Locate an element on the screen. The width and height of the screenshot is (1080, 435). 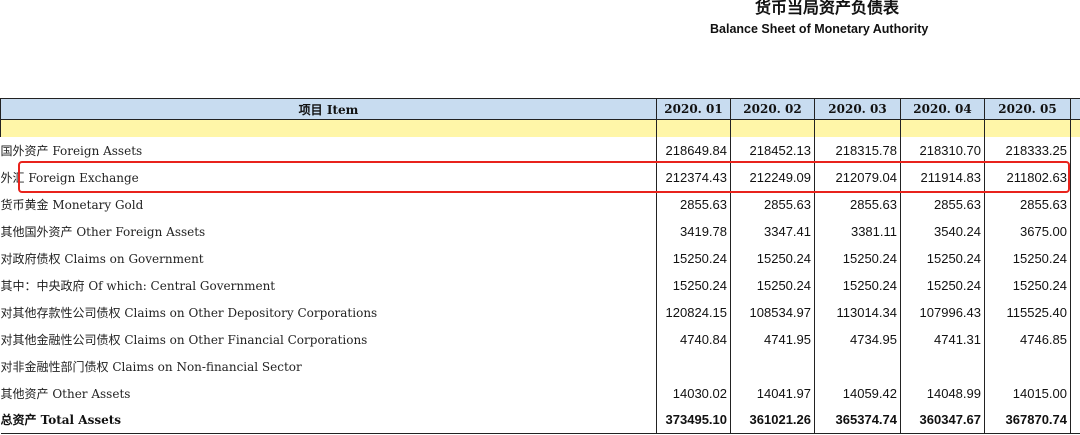
row-label: 其他国外资产 Other Foreign Assets is located at coordinates (328, 231).